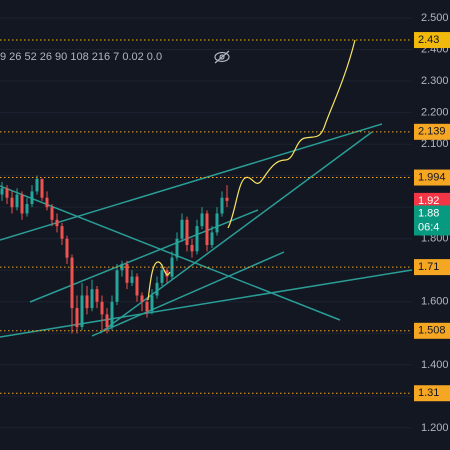  I want to click on hide-icon, so click(222, 57).